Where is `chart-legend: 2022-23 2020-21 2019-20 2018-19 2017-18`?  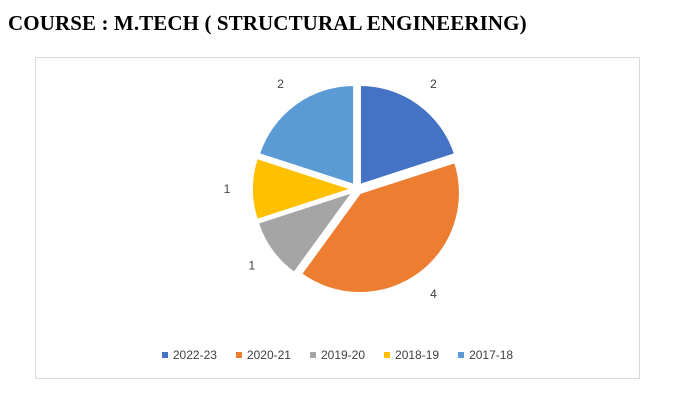 chart-legend: 2022-23 2020-21 2019-20 2018-19 2017-18 is located at coordinates (337, 355).